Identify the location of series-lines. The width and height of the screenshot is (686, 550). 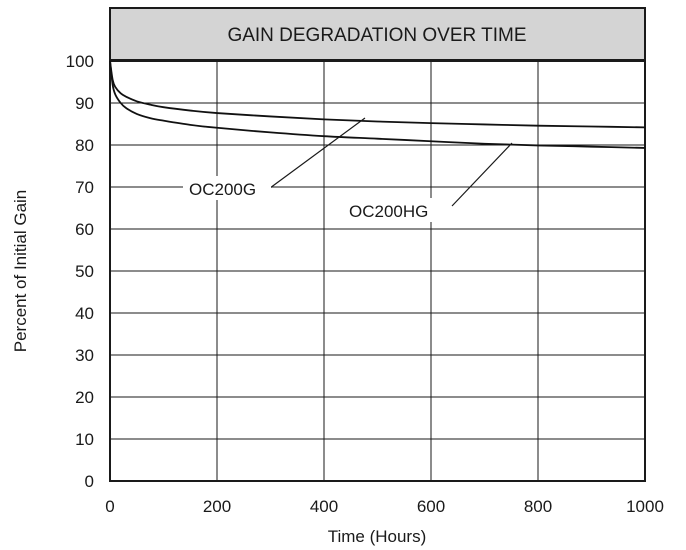
(377, 104).